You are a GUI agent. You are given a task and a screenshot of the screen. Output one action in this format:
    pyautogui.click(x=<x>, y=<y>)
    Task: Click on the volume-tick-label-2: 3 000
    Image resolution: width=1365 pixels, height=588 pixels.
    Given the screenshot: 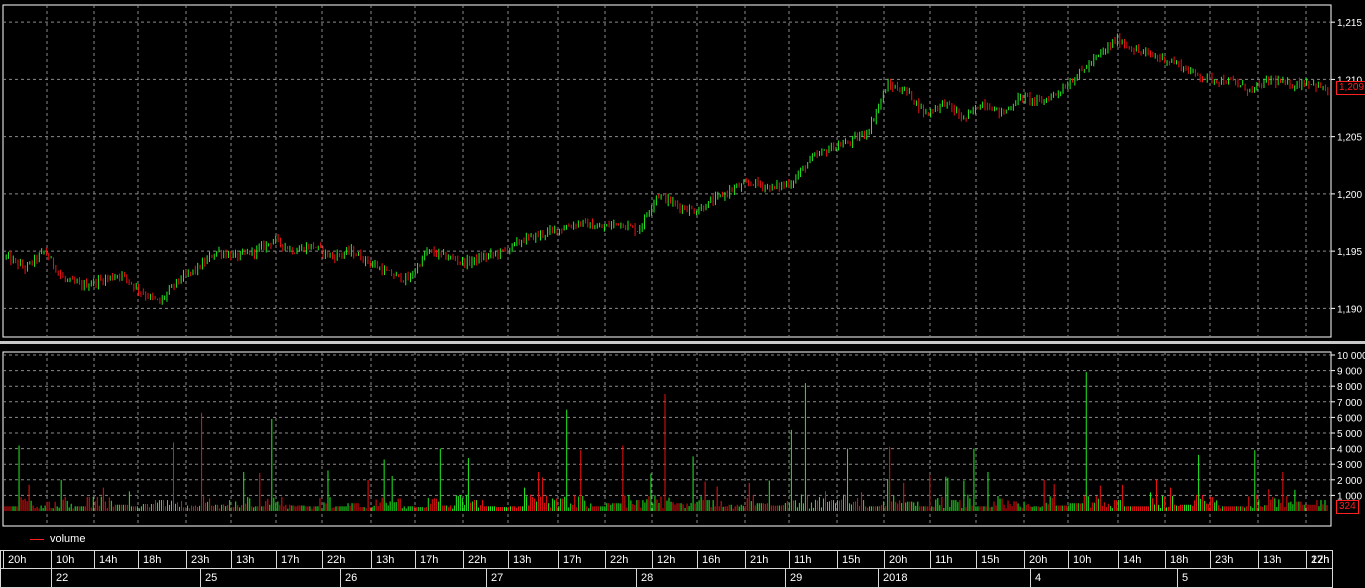 What is the action you would take?
    pyautogui.click(x=1349, y=465)
    